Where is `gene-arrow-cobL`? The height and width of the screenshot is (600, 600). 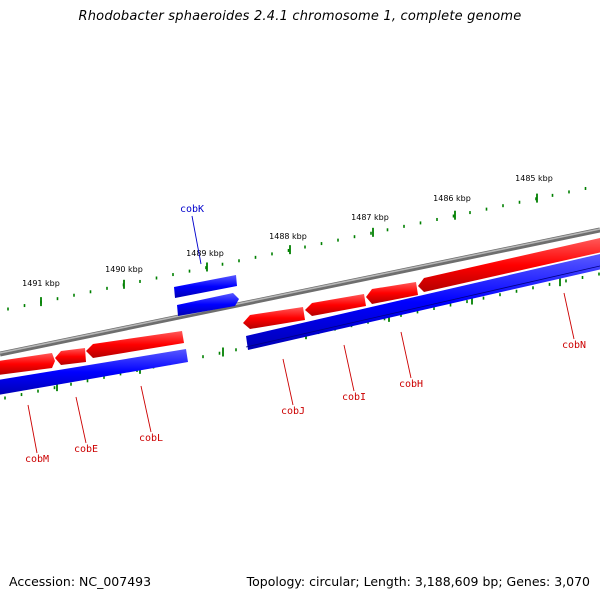
gene-arrow-cobL is located at coordinates (135, 344).